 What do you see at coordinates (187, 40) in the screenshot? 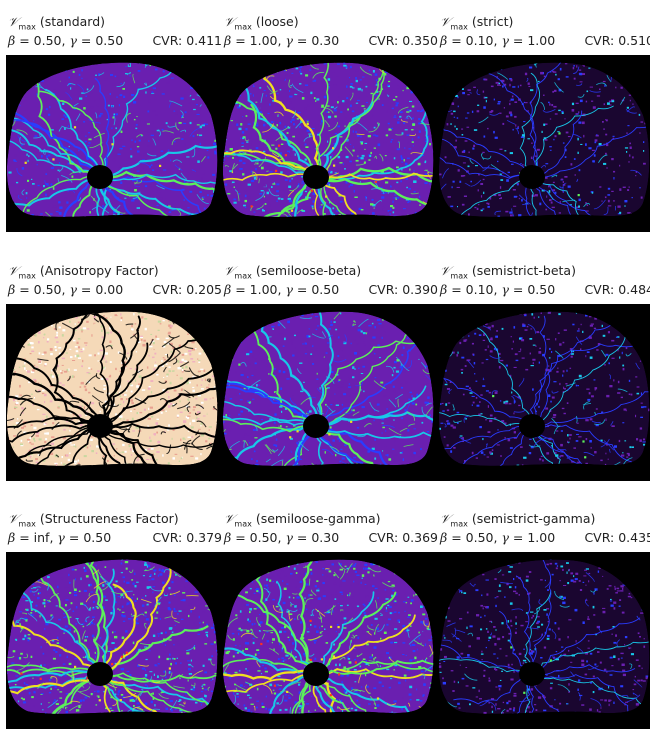
I see `cvr-score: CVR: 0.411` at bounding box center [187, 40].